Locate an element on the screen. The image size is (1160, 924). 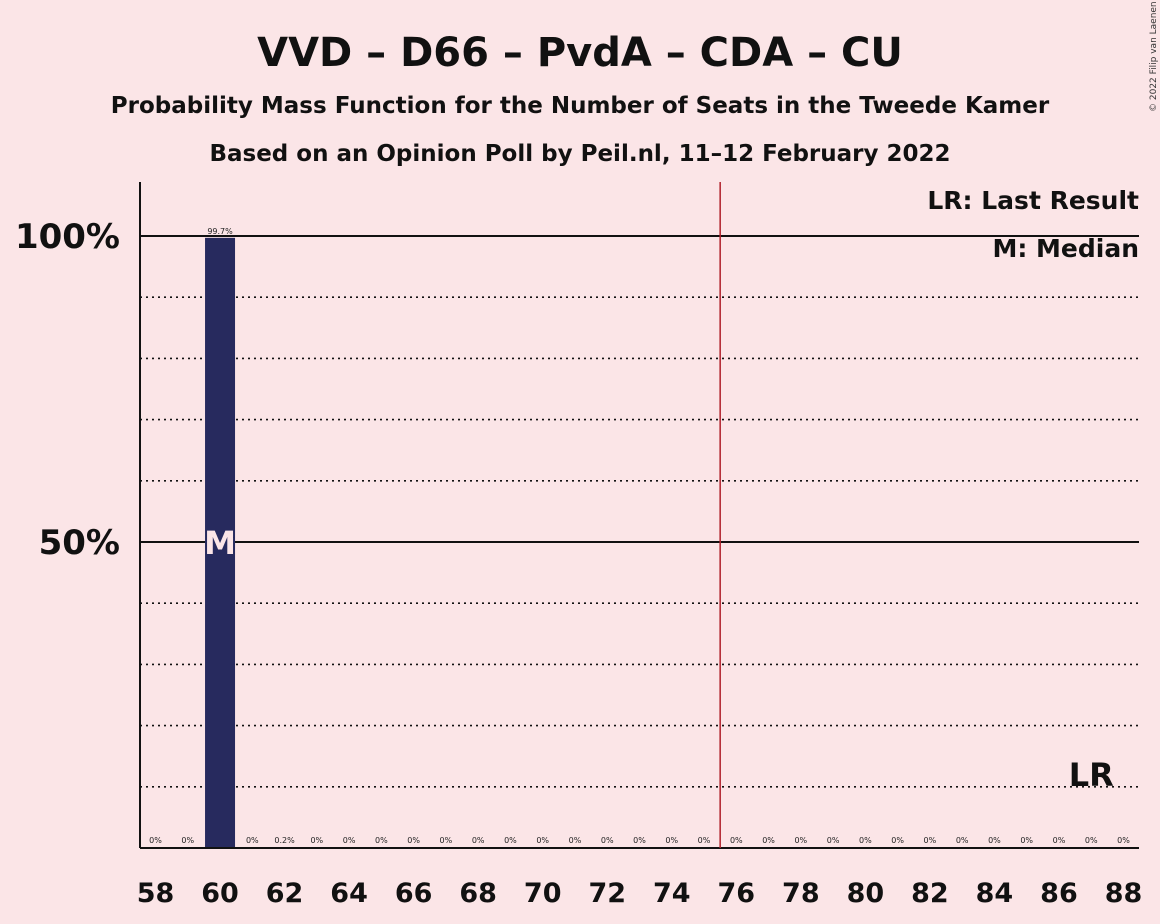
x-tick-label: 86 is located at coordinates (1059, 893).